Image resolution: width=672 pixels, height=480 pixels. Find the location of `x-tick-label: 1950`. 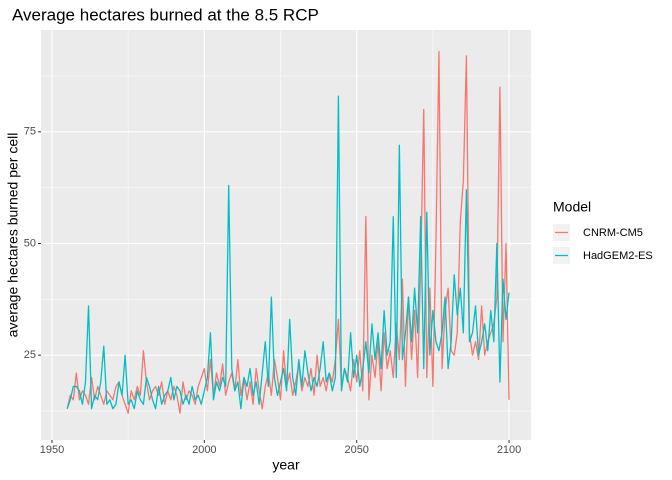

x-tick-label: 1950 is located at coordinates (52, 450).